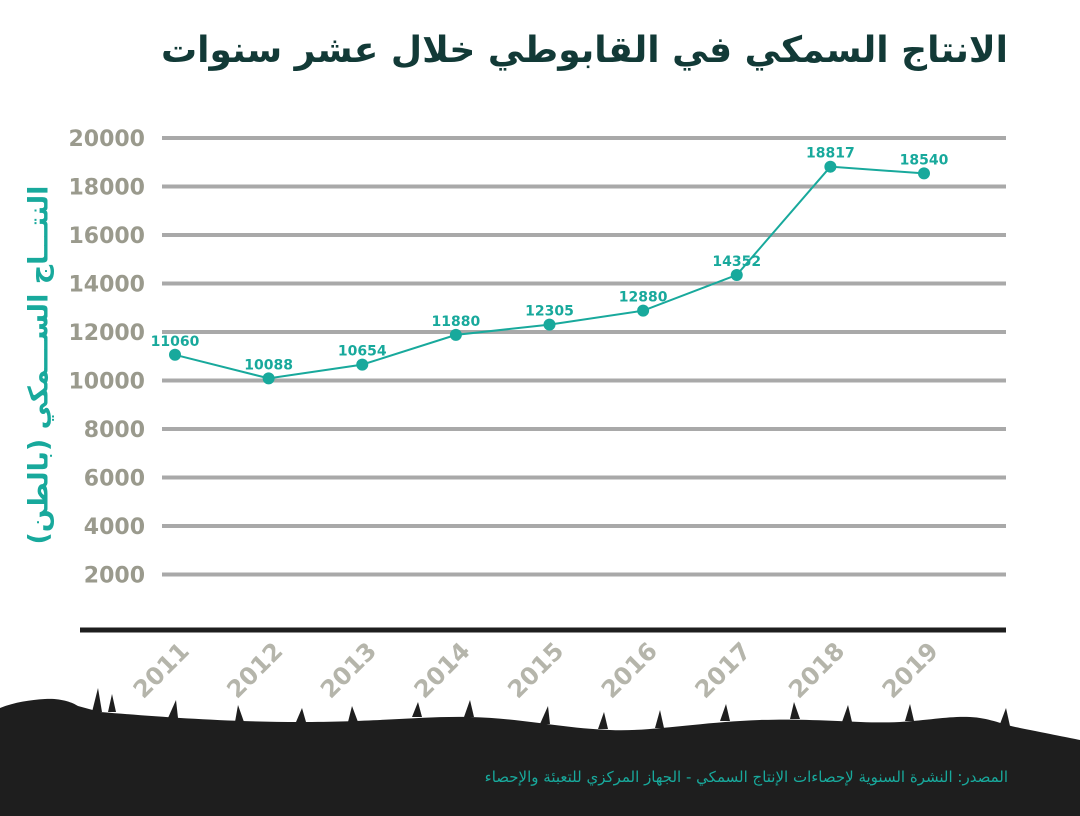 The image size is (1080, 816). Describe the element at coordinates (348, 670) in the screenshot. I see `x-tick-label: 2013` at that location.